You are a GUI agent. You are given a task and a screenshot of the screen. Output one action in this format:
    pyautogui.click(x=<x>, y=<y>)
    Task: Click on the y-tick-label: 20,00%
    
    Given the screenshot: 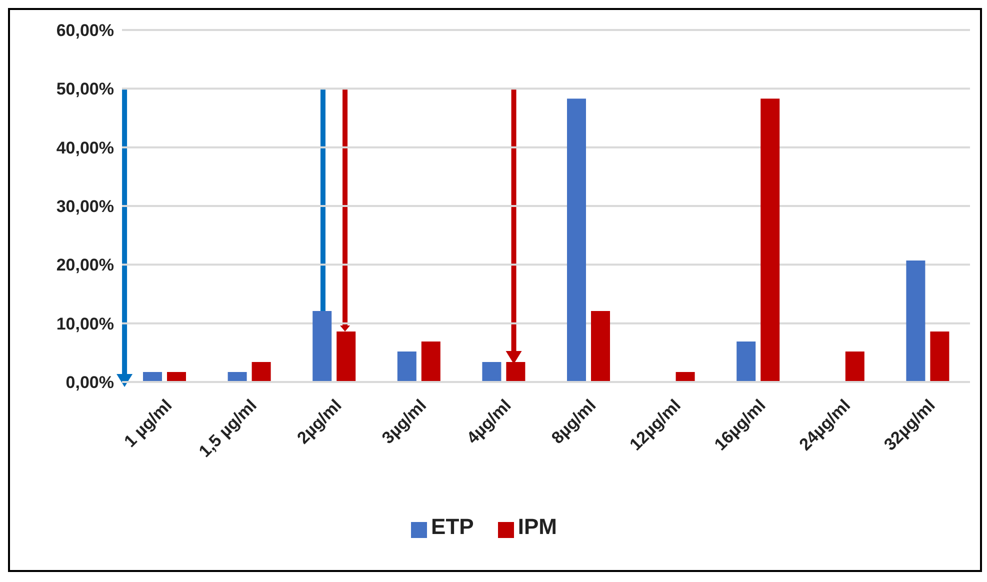 What is the action you would take?
    pyautogui.click(x=85, y=265)
    